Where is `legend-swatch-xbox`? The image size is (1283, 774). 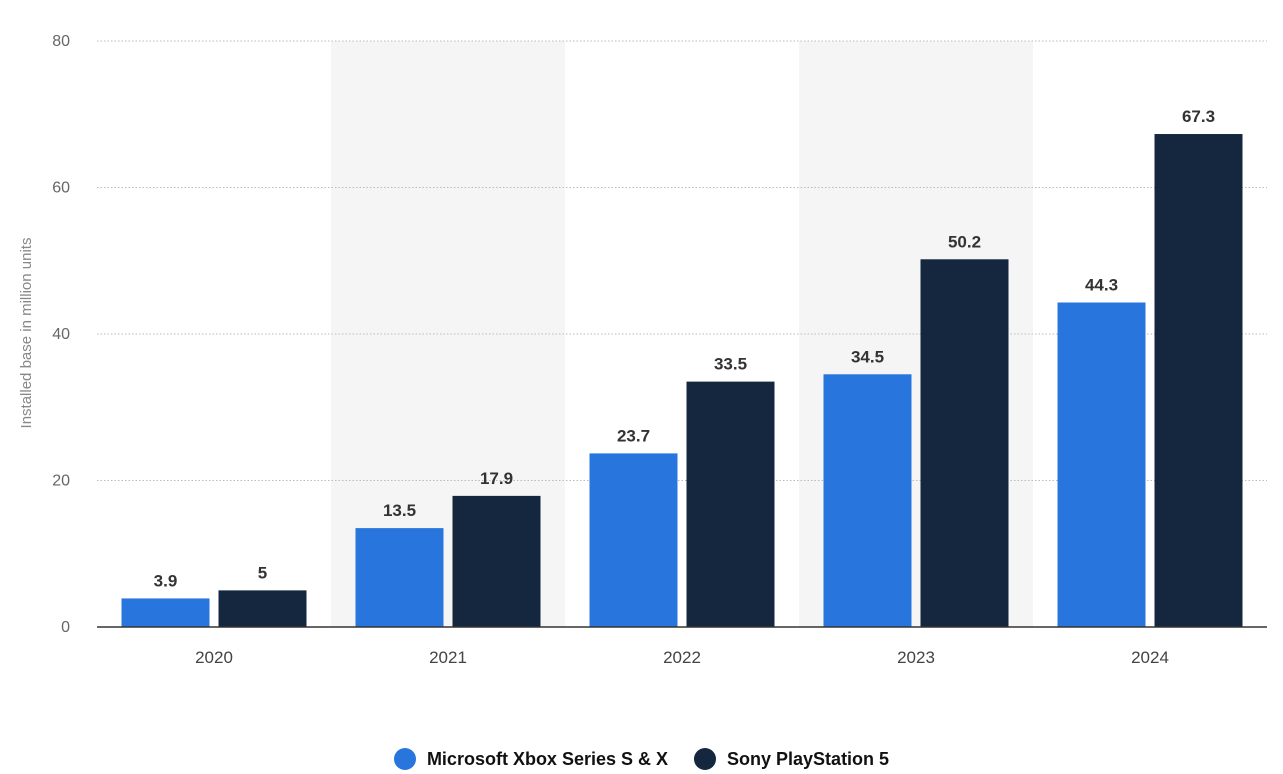 legend-swatch-xbox is located at coordinates (404, 759).